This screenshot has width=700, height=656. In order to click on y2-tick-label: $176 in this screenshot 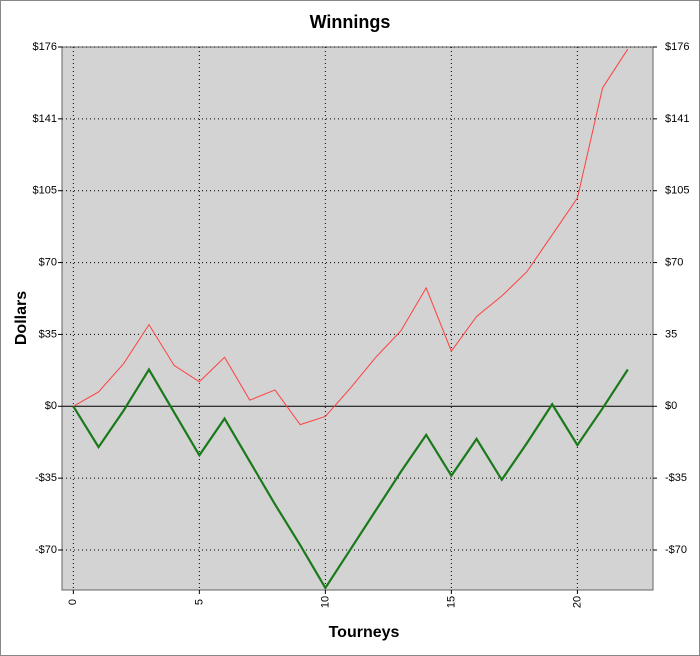, I will do `click(677, 47)`.